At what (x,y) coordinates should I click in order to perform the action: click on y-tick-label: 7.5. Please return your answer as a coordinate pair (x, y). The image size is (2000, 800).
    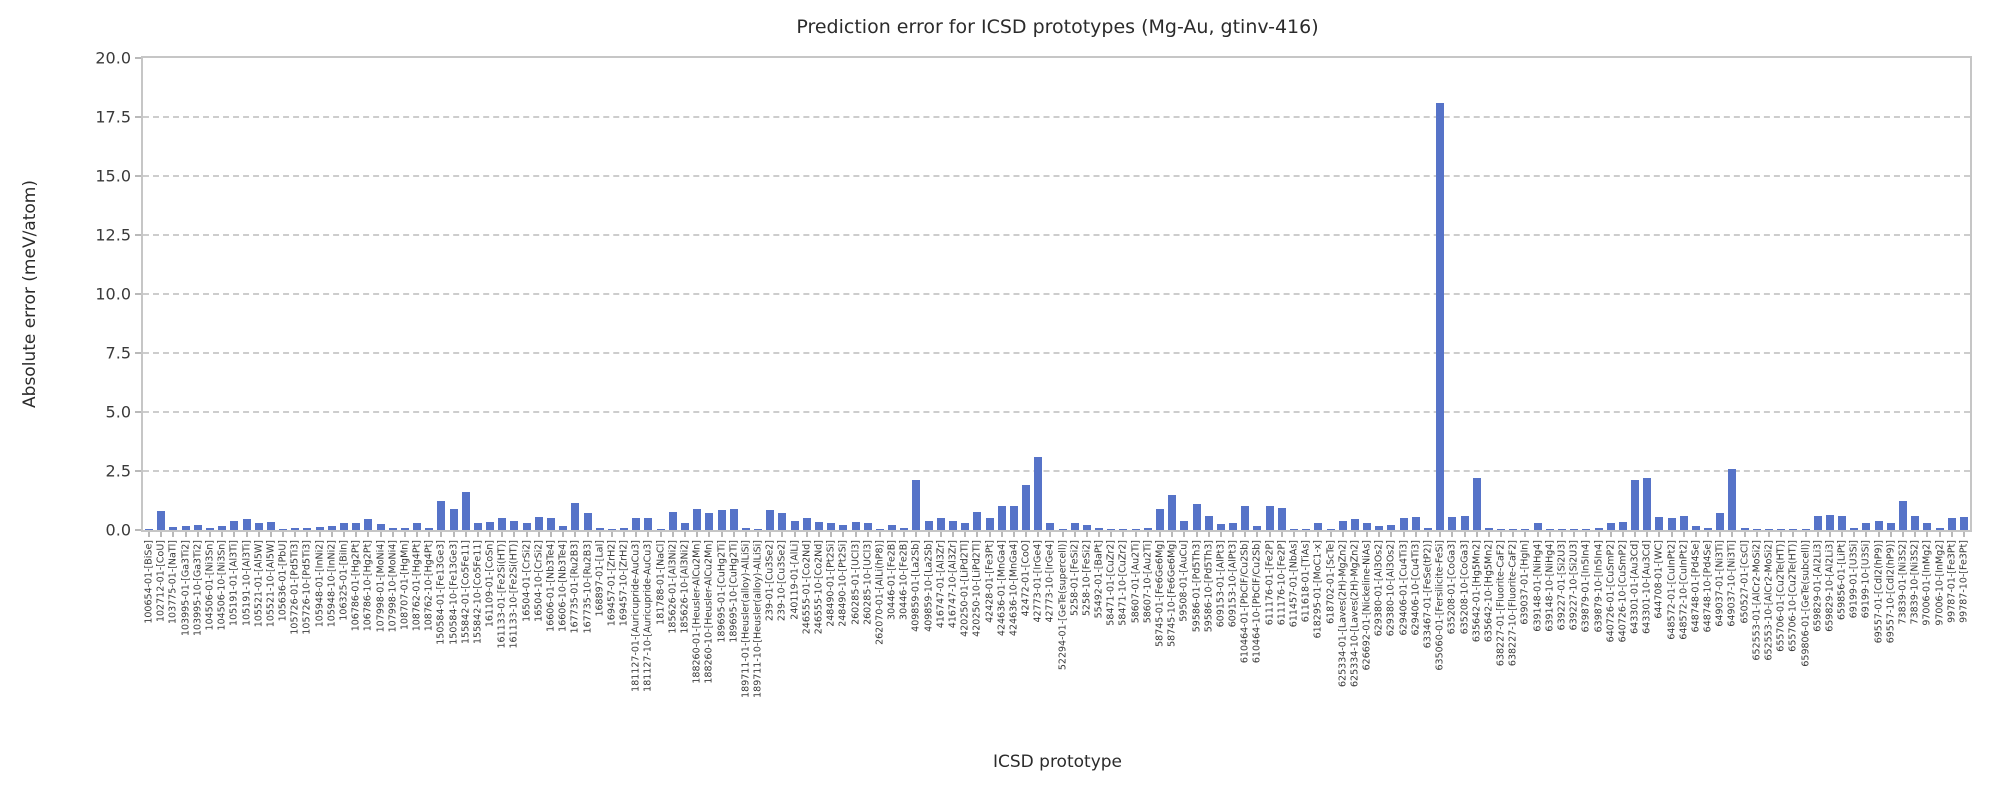
    Looking at the image, I should click on (118, 353).